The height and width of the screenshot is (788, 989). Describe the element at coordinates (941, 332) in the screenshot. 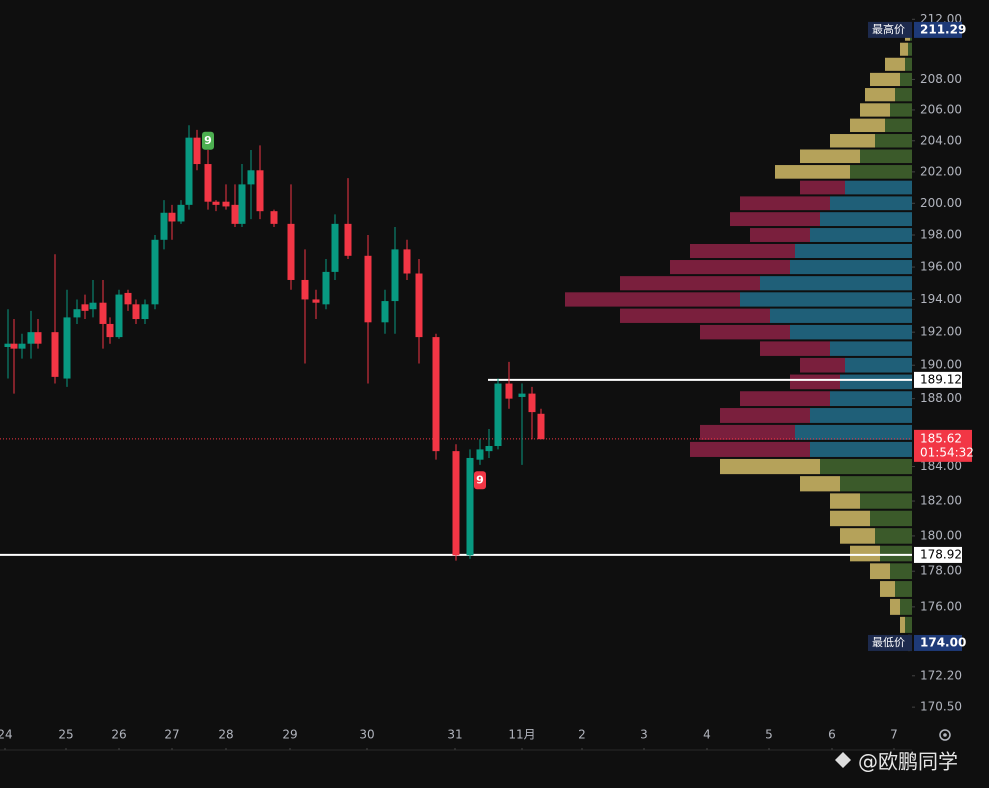

I see `y-tick-label: 192.00` at that location.